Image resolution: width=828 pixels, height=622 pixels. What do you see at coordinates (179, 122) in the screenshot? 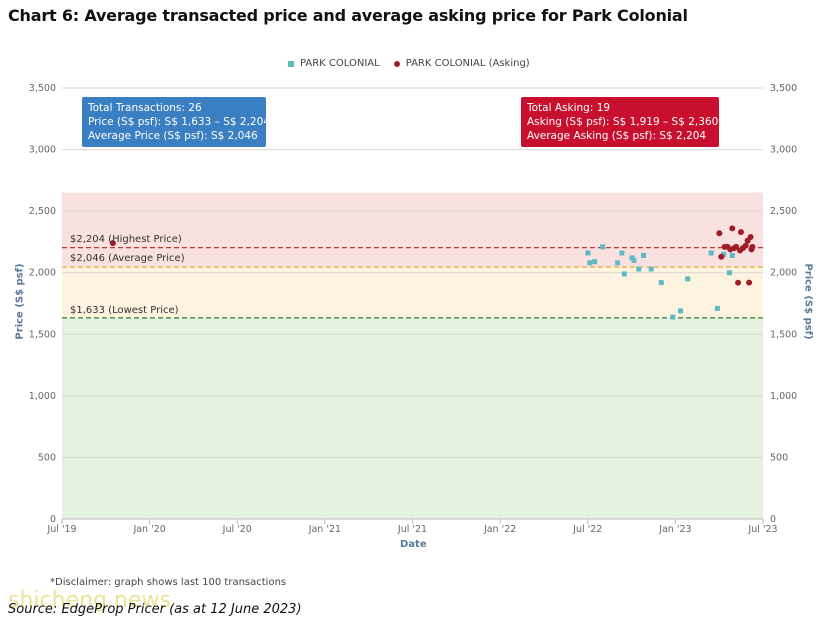
I see `transactions-price-range: Price (S$ psf): S$ 1,633 – S$ 2,204` at bounding box center [179, 122].